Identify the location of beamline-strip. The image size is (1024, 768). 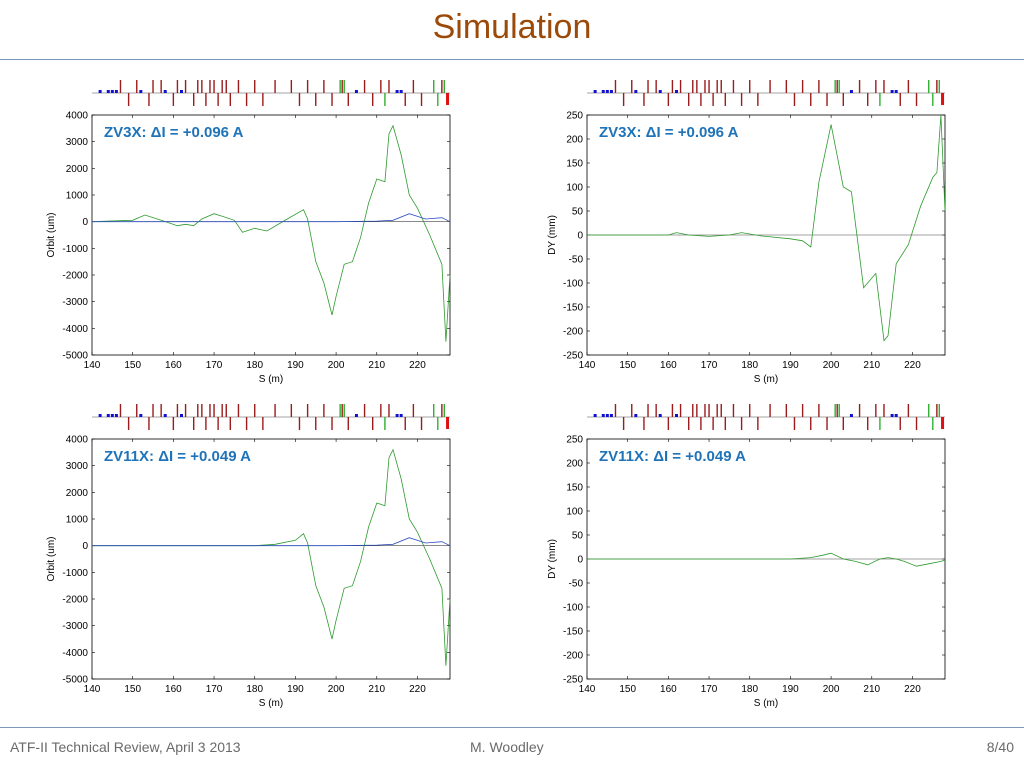
(766, 417).